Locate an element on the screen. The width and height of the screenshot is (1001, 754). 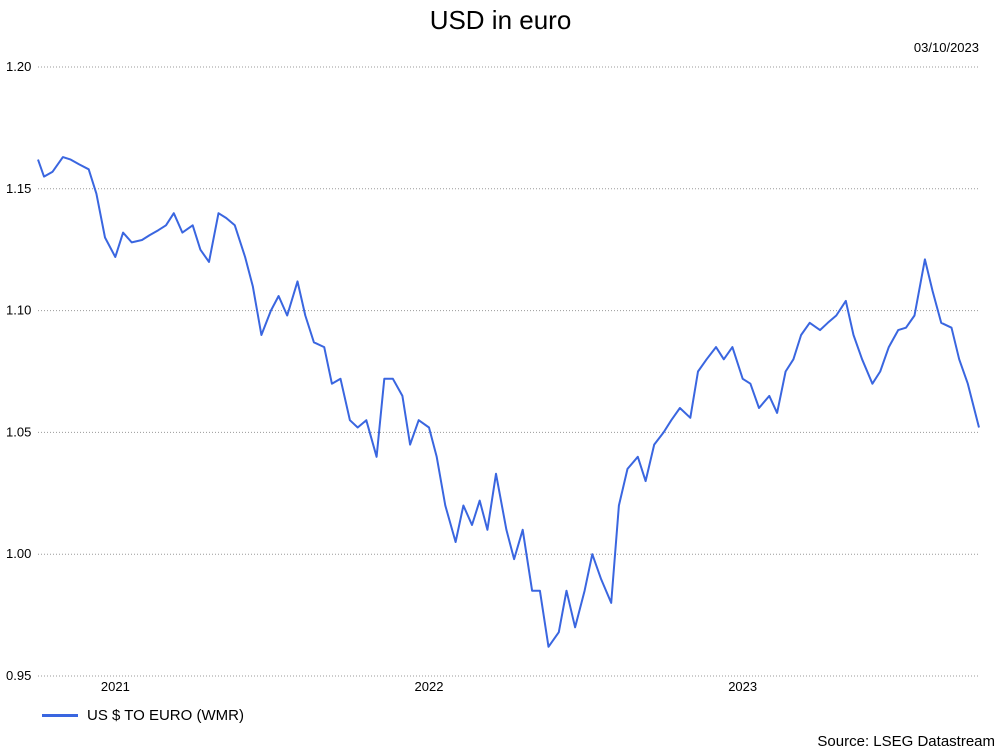
y-axis-ticks: 1.20 1.15 1.10 1.05 1.00 0.95 is located at coordinates (18, 371).